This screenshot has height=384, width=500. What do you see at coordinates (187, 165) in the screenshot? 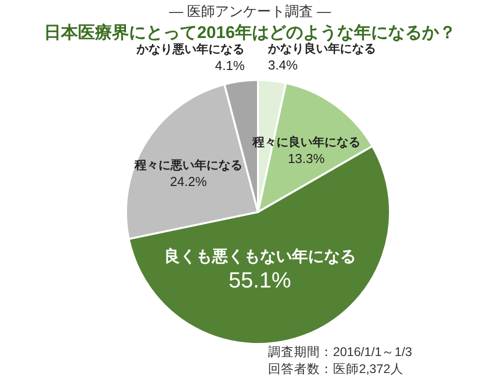
I see `slice-label: 程々に悪い年になる` at bounding box center [187, 165].